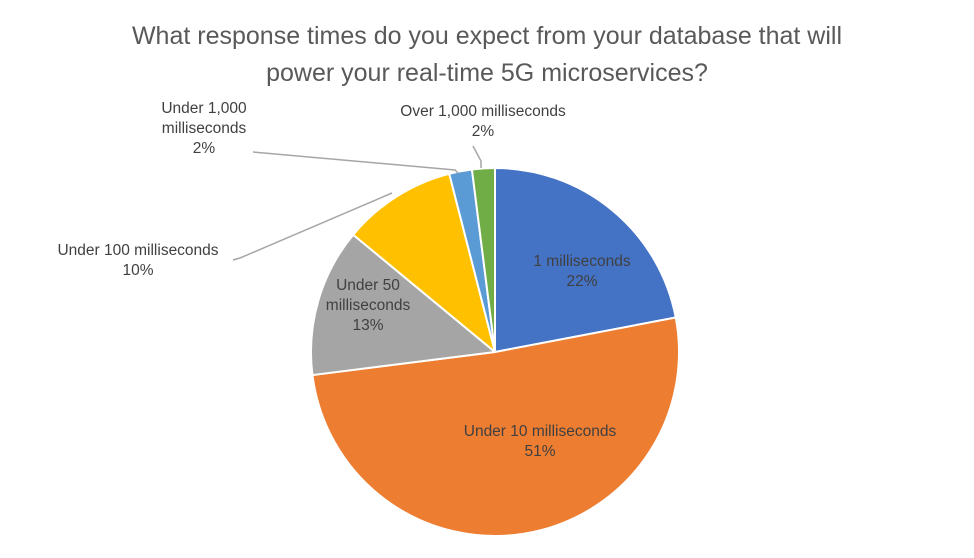 The image size is (974, 558). What do you see at coordinates (487, 73) in the screenshot?
I see `chart-title-line-2: power your real-time 5G microservices?` at bounding box center [487, 73].